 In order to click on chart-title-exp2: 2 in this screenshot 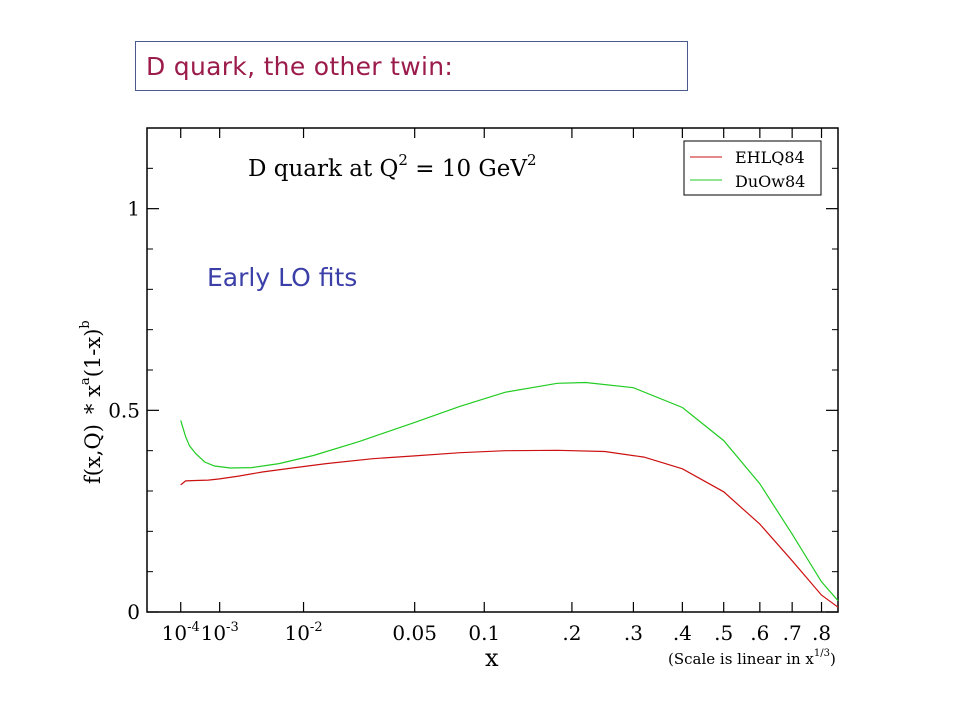, I will do `click(532, 160)`.